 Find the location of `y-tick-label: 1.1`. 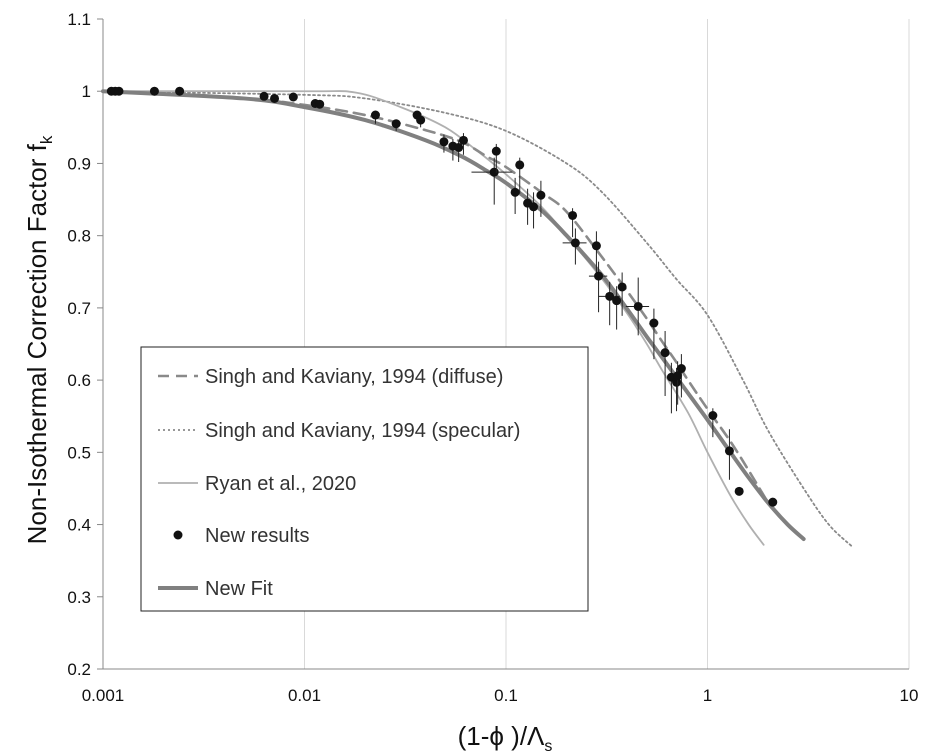

y-tick-label: 1.1 is located at coordinates (79, 19).